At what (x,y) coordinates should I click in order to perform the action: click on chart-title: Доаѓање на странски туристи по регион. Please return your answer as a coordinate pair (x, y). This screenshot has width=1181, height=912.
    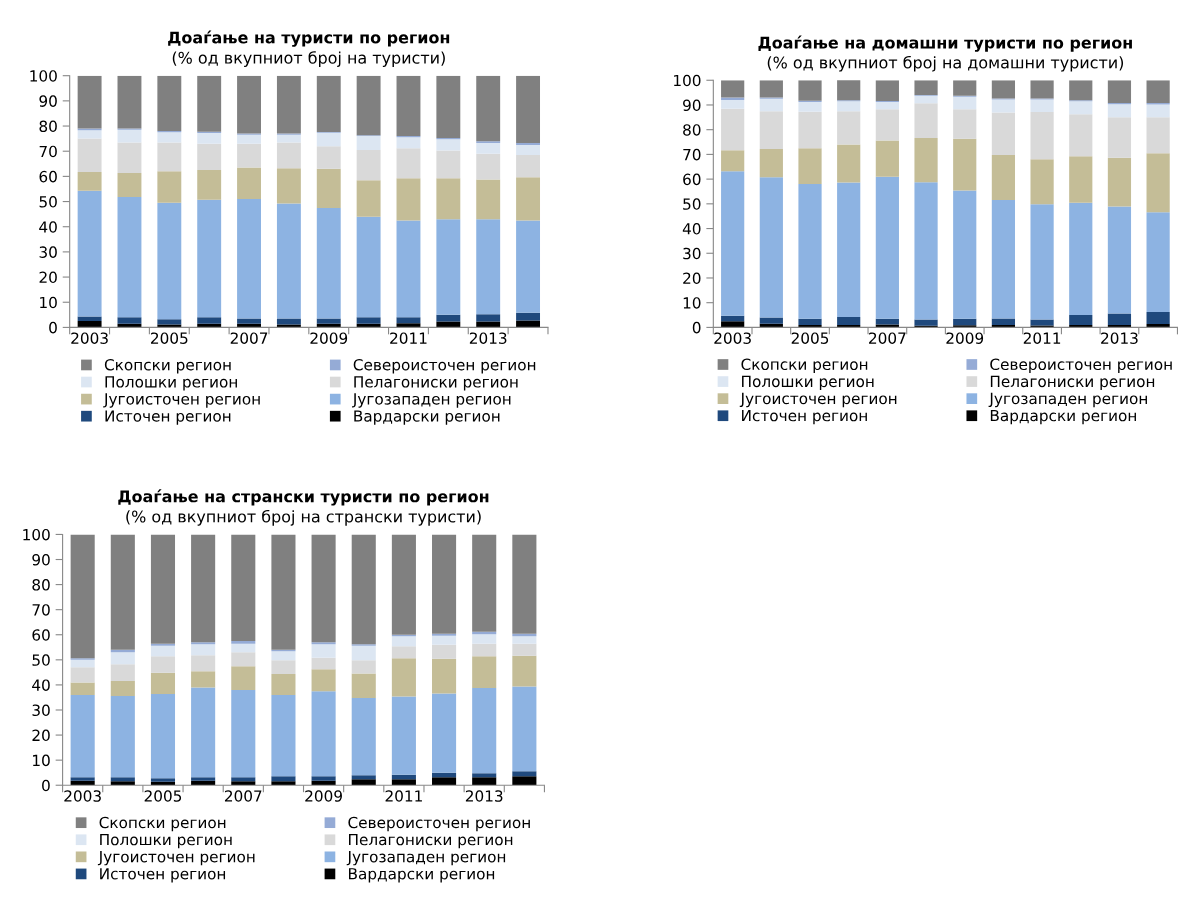
    Looking at the image, I should click on (303, 497).